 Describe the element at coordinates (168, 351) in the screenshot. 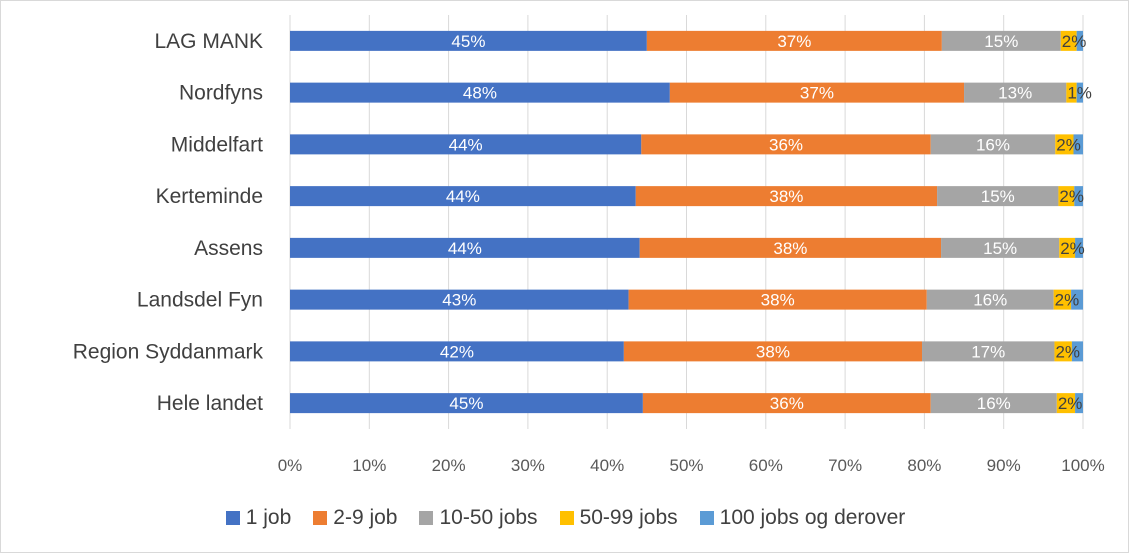

I see `category-label: Region Syddanmark` at that location.